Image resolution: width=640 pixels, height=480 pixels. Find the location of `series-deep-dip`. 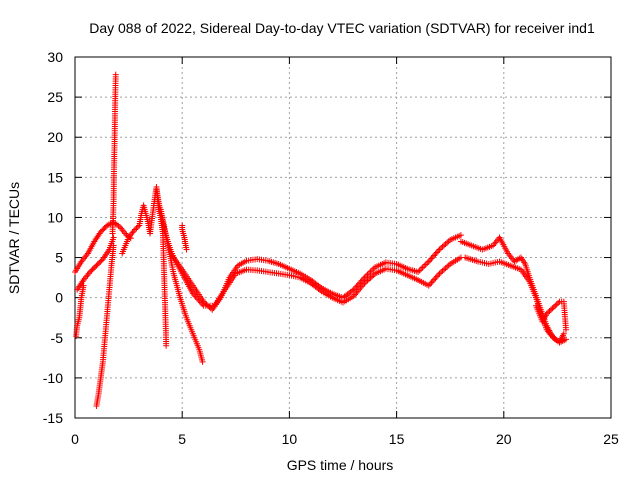

series-deep-dip is located at coordinates (105, 325).